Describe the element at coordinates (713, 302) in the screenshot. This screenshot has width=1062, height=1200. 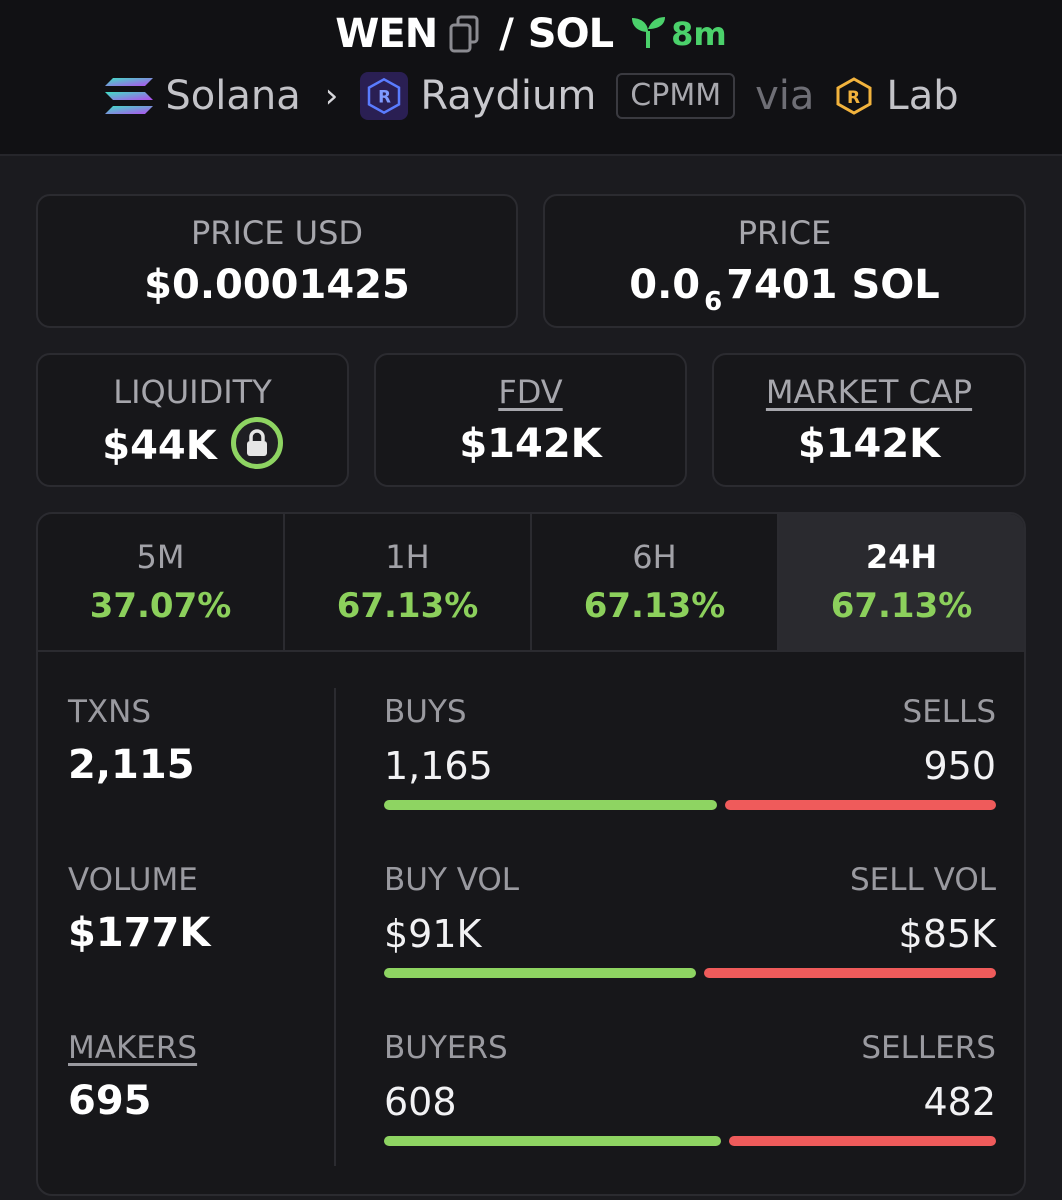
I see `price-native-zero-count: 6` at that location.